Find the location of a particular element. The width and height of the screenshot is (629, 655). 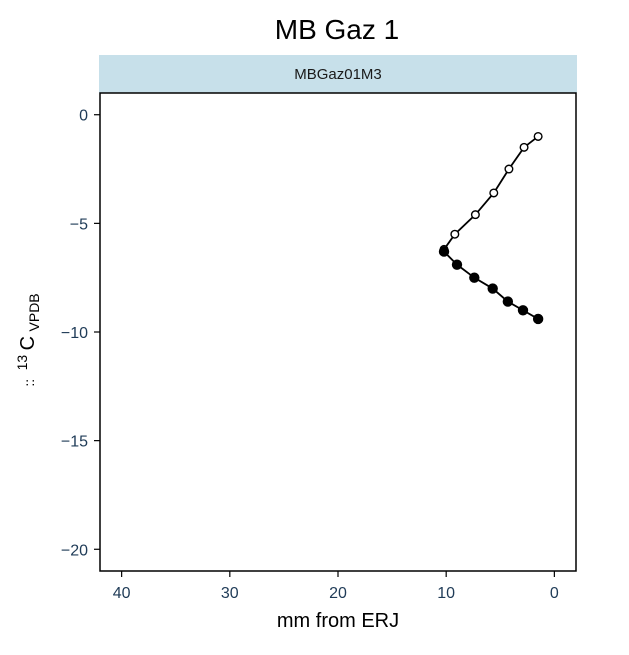

y-tick-label: −15 is located at coordinates (74, 442).